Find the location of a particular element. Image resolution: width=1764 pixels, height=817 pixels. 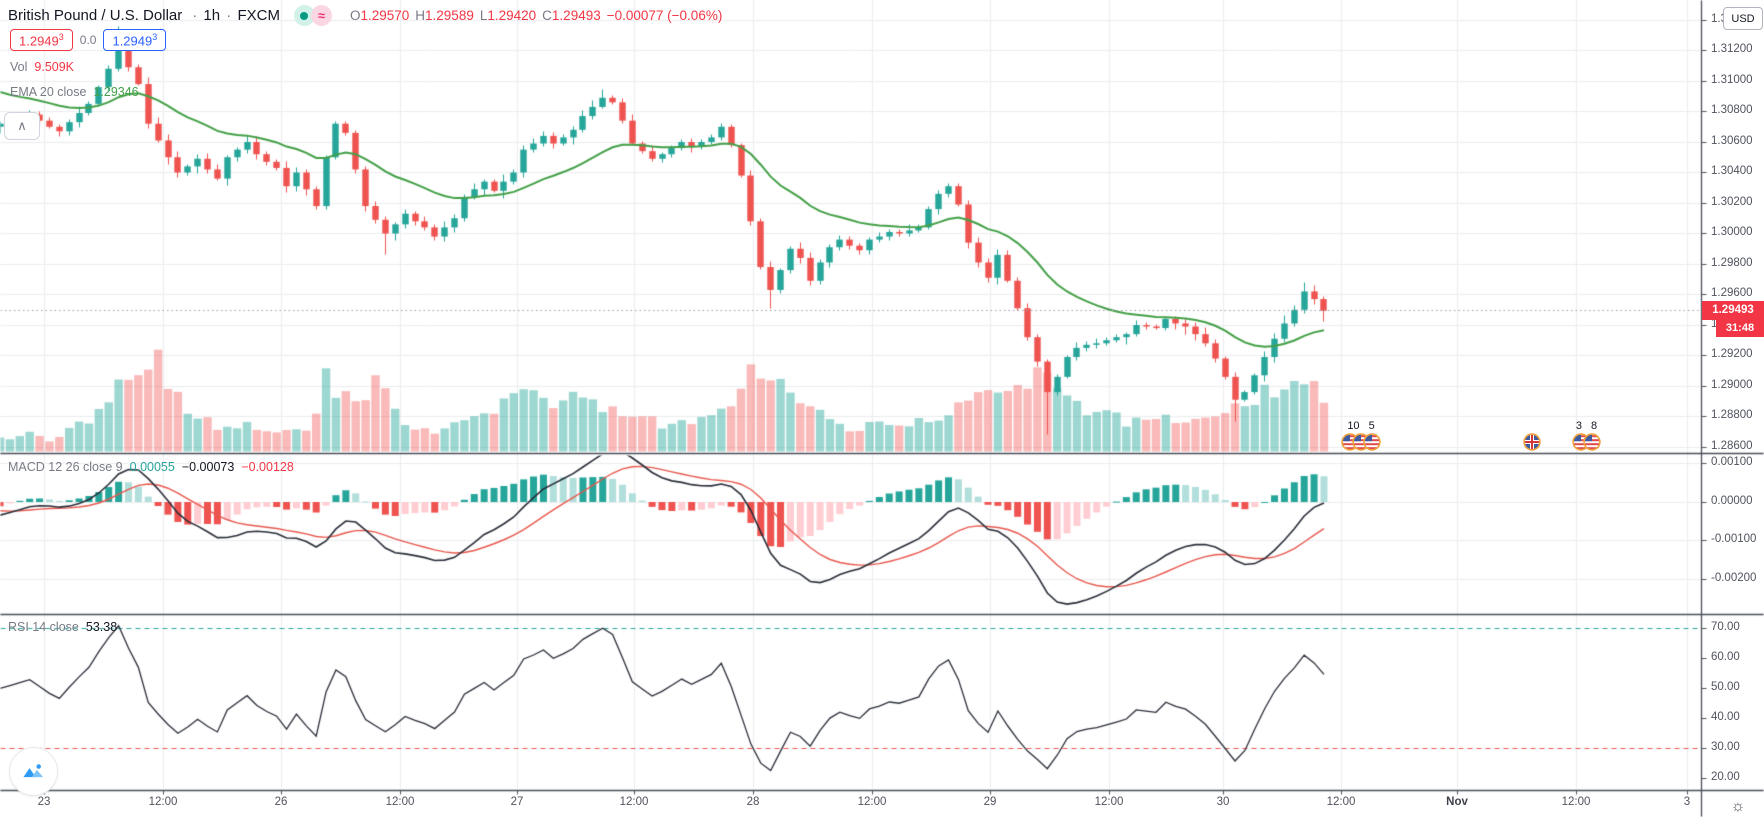

time-tick-label: 3 is located at coordinates (1687, 802).